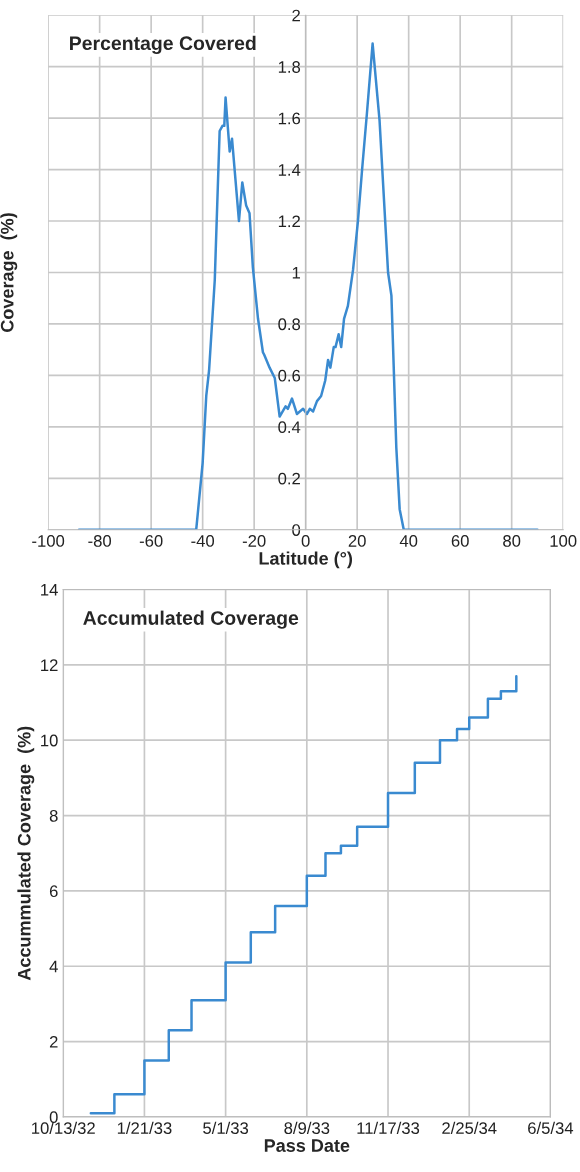  What do you see at coordinates (163, 45) in the screenshot?
I see `text: Percentage Covered` at bounding box center [163, 45].